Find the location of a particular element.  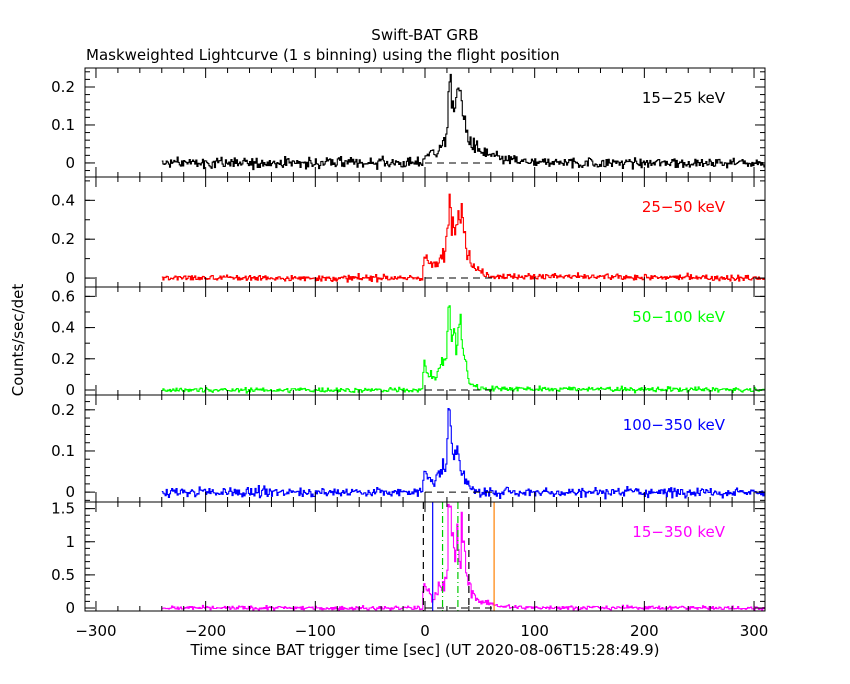

series-line-50-100-keV is located at coordinates (463, 349).